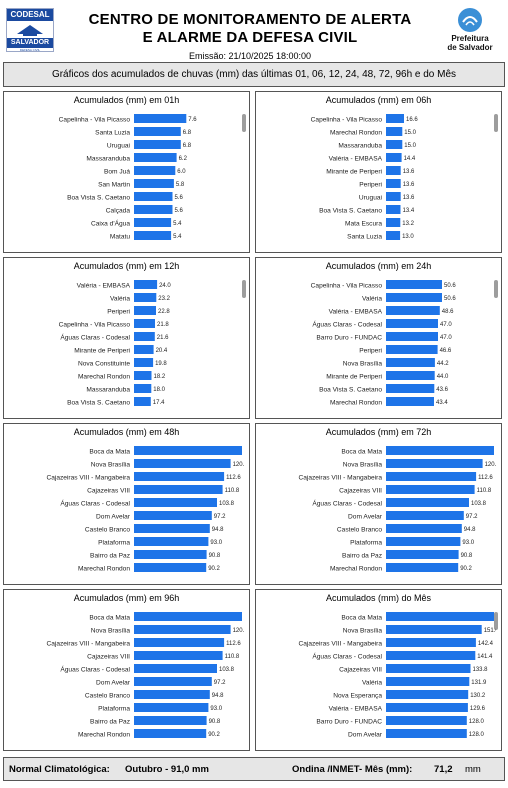 The image size is (508, 788). Describe the element at coordinates (118, 312) in the screenshot. I see `category-label: Periperi` at that location.